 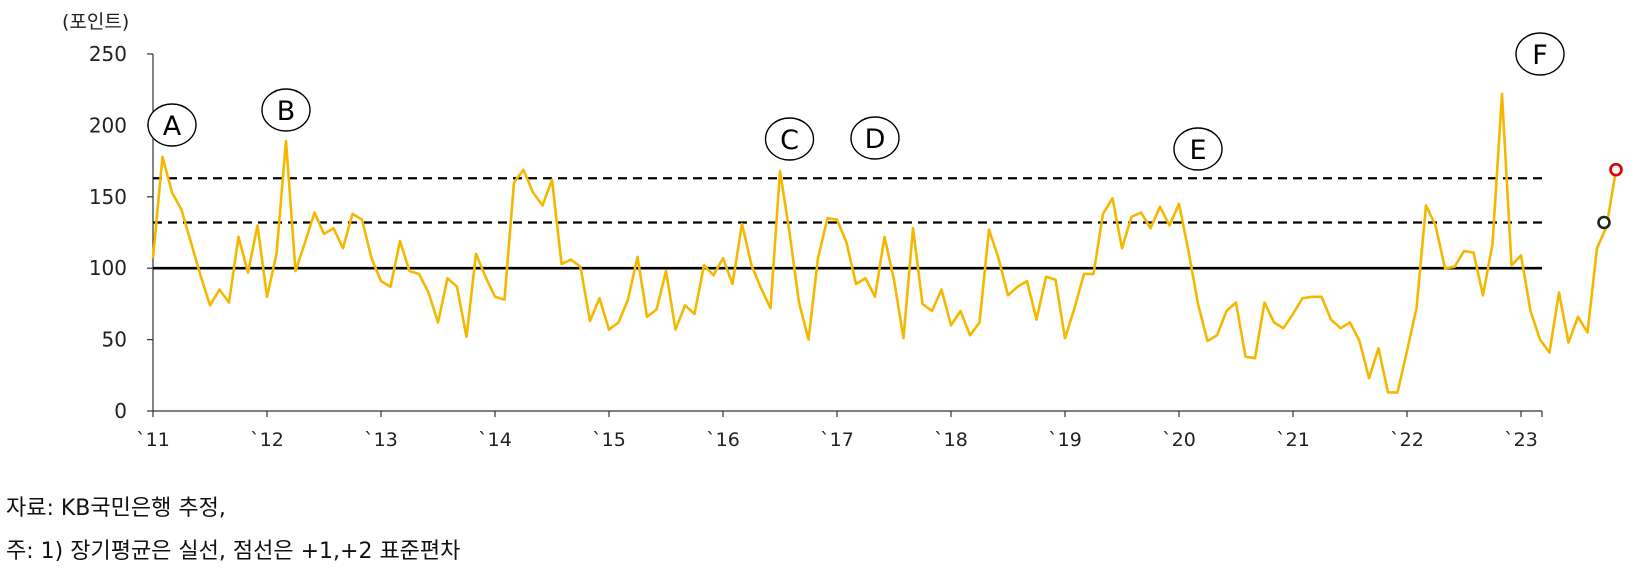 I want to click on x-tick-label: `23, so click(x=1521, y=440).